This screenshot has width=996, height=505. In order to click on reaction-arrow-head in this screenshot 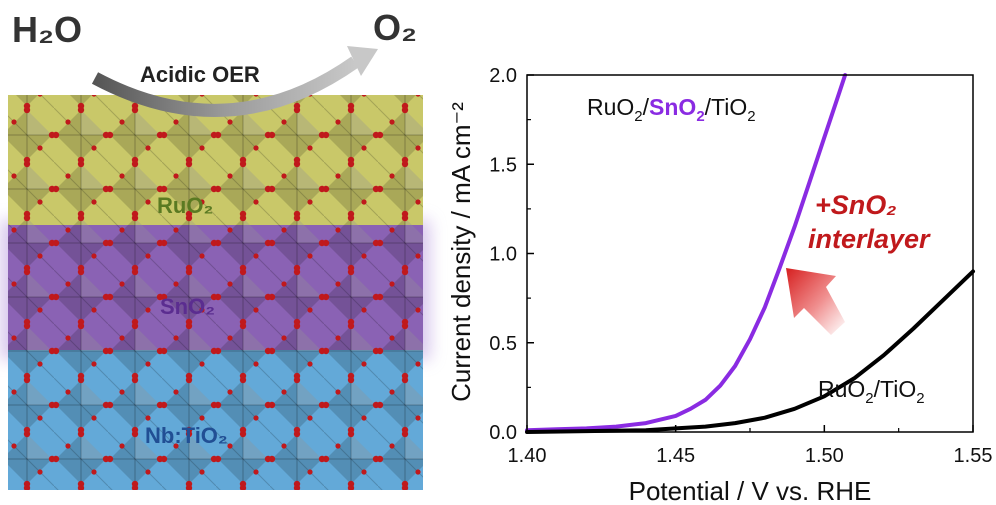, I will do `click(362, 61)`.